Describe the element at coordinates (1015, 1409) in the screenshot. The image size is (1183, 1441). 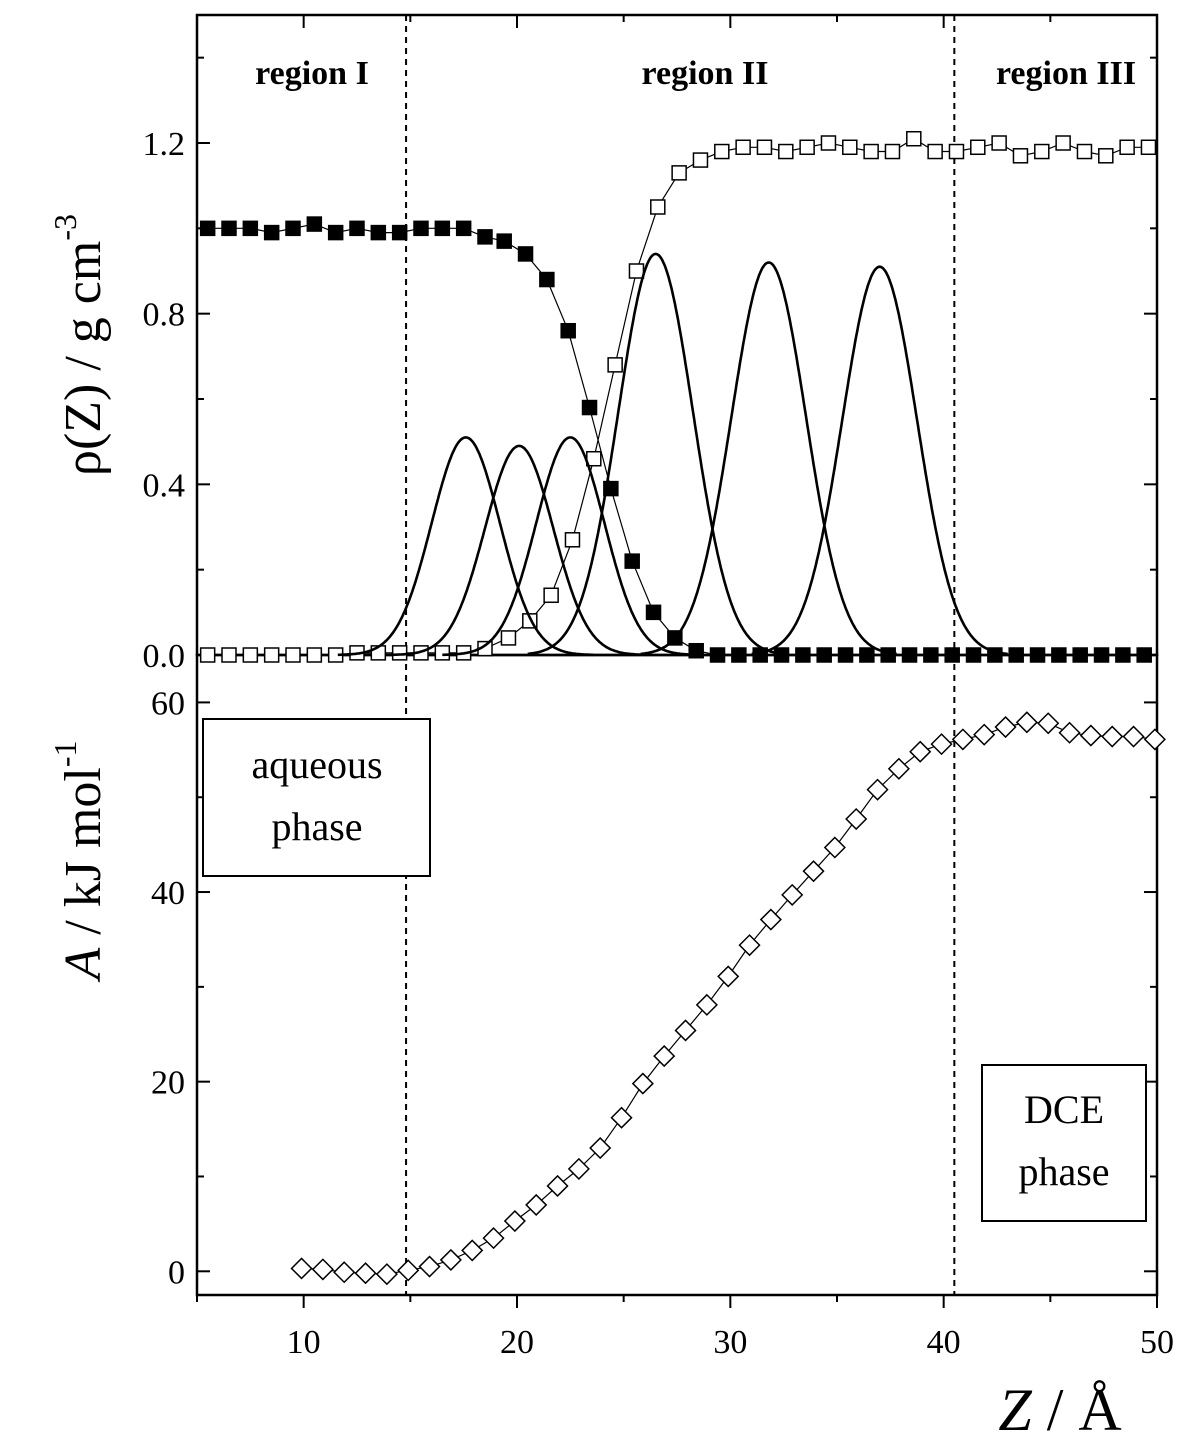
I see `z-symbol: Z` at that location.